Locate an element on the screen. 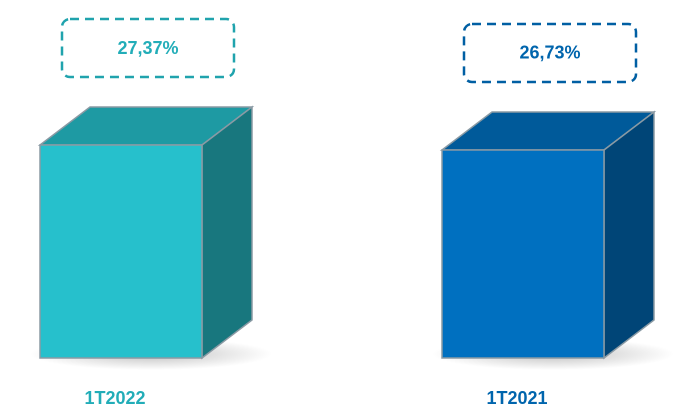 Image resolution: width=674 pixels, height=412 pixels. category-label: 1T2022 is located at coordinates (114, 398).